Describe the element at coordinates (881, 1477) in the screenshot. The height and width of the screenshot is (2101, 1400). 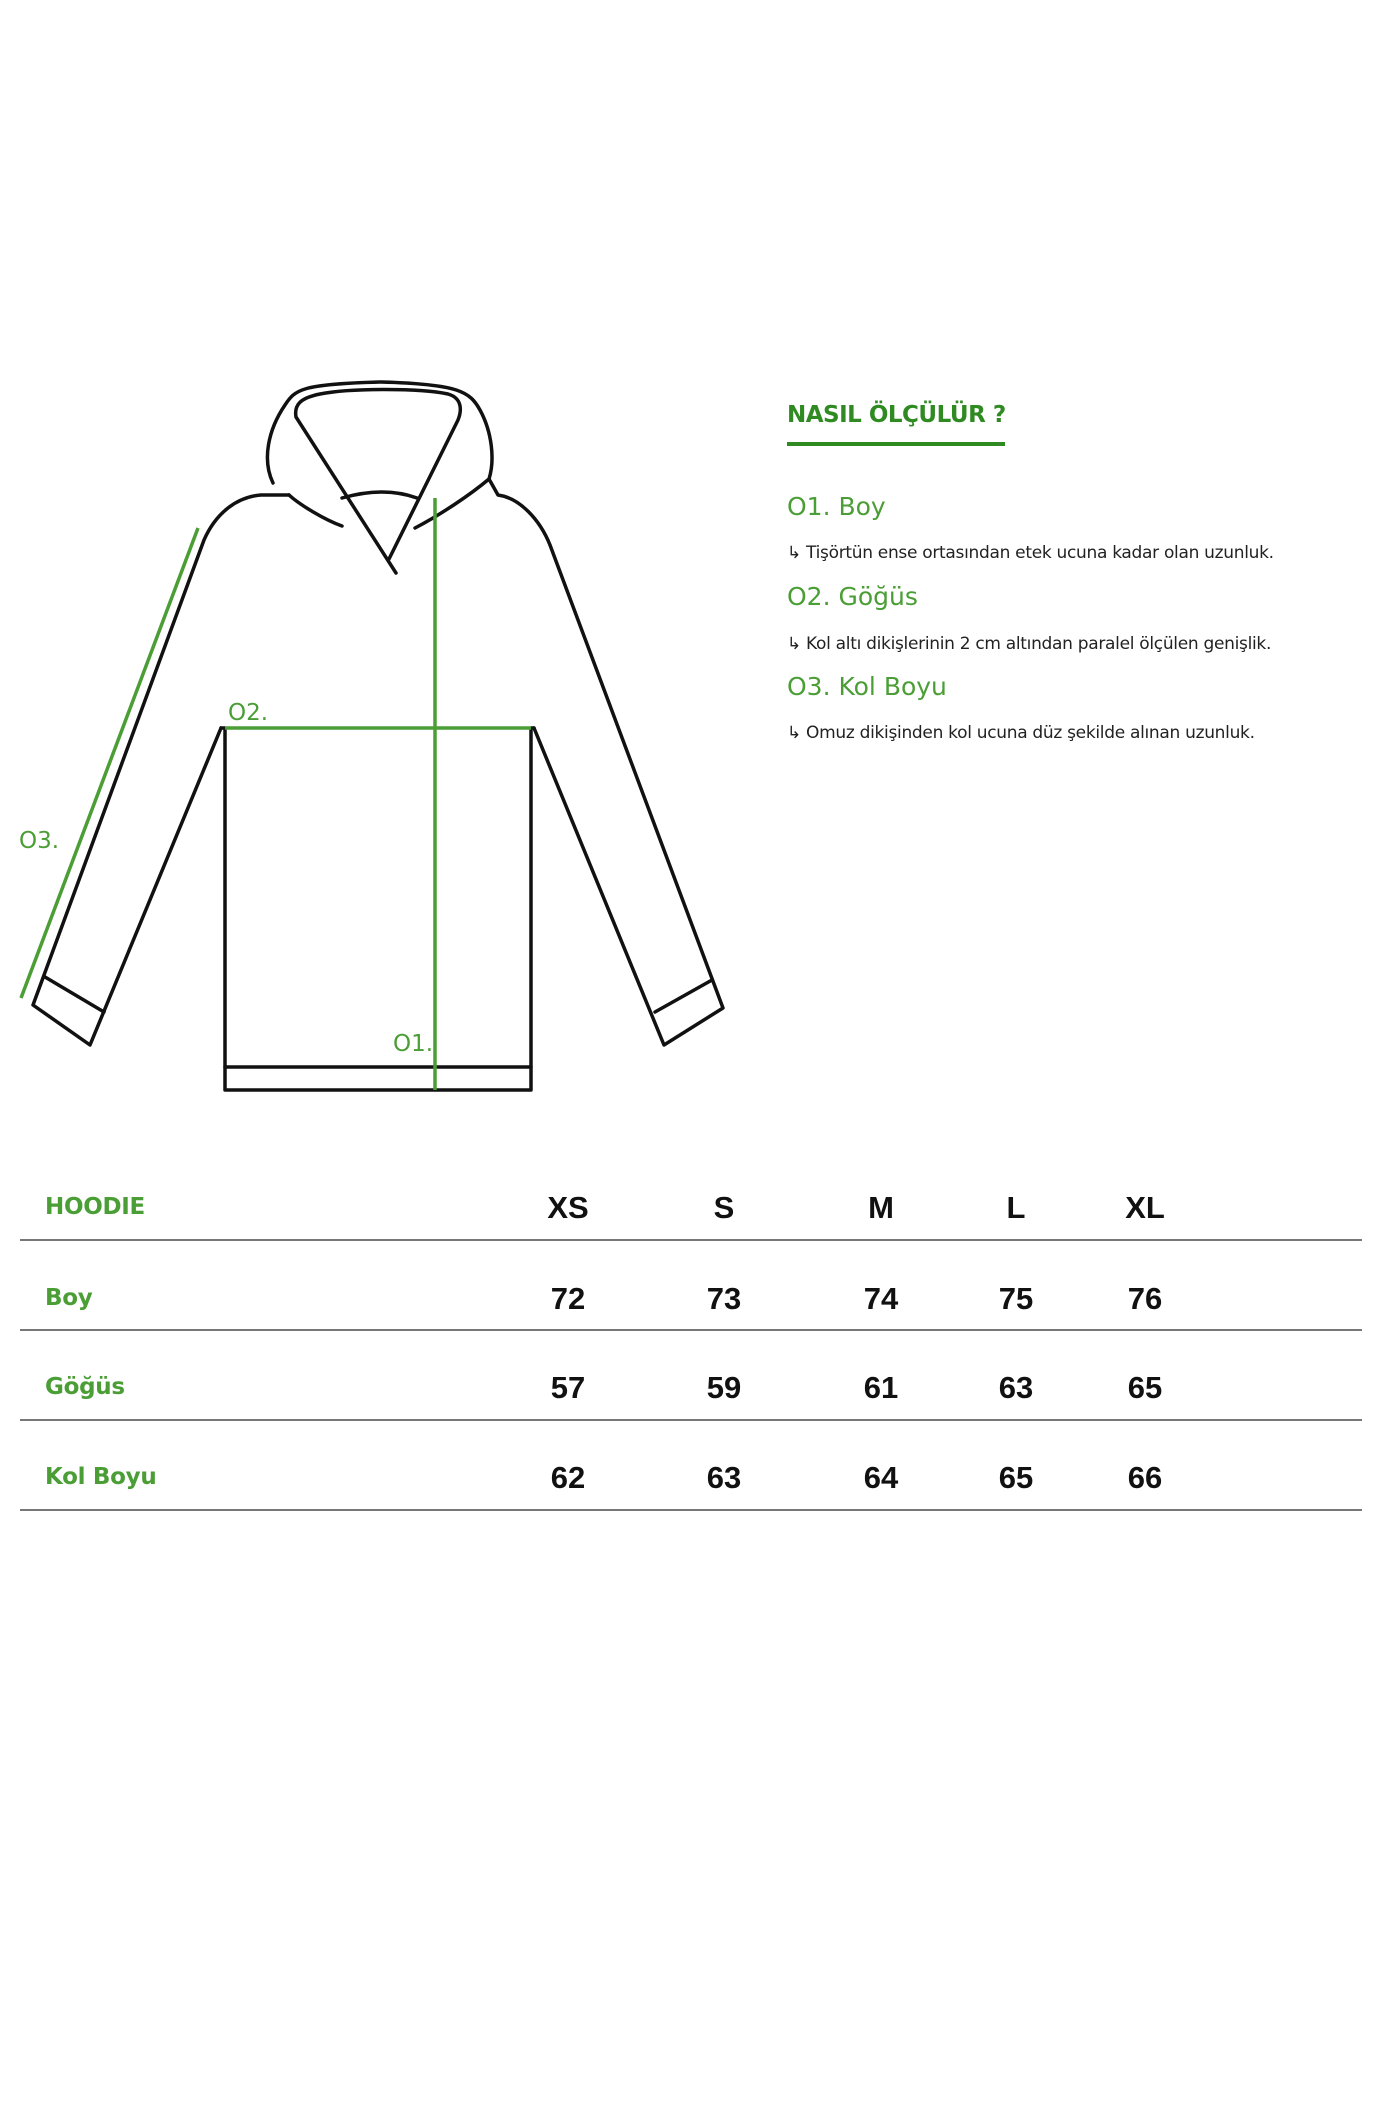
I see `table-cell: 64` at that location.